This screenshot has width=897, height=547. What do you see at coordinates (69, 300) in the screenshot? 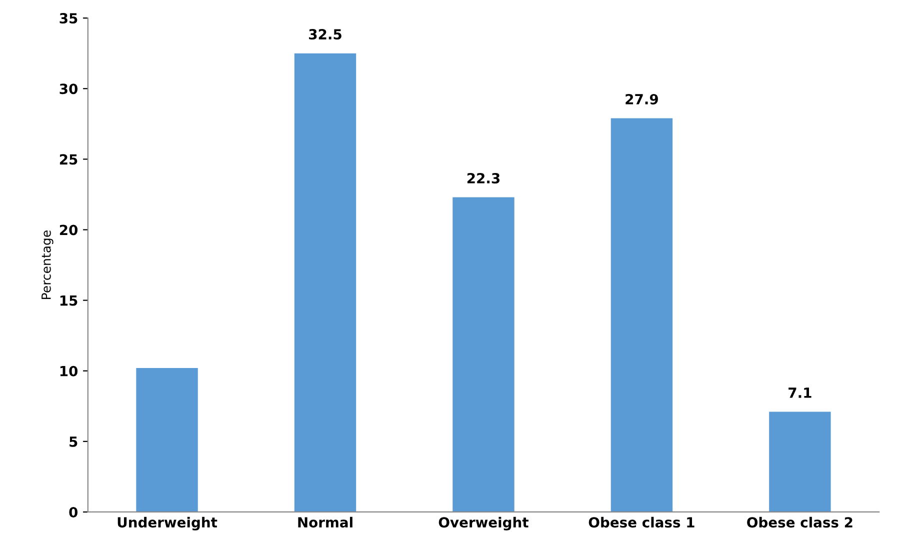
I see `y-tick-label: 15` at bounding box center [69, 300].